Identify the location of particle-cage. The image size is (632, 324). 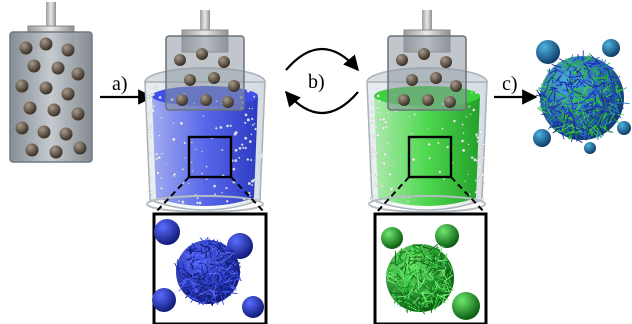
(427, 73).